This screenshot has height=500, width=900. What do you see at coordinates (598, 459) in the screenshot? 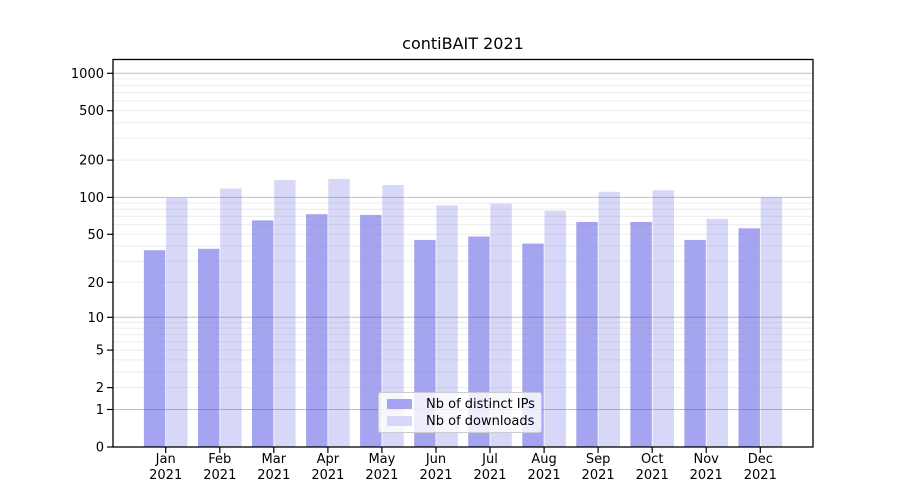
I see `x-tick-label-sep: Sep` at bounding box center [598, 459].